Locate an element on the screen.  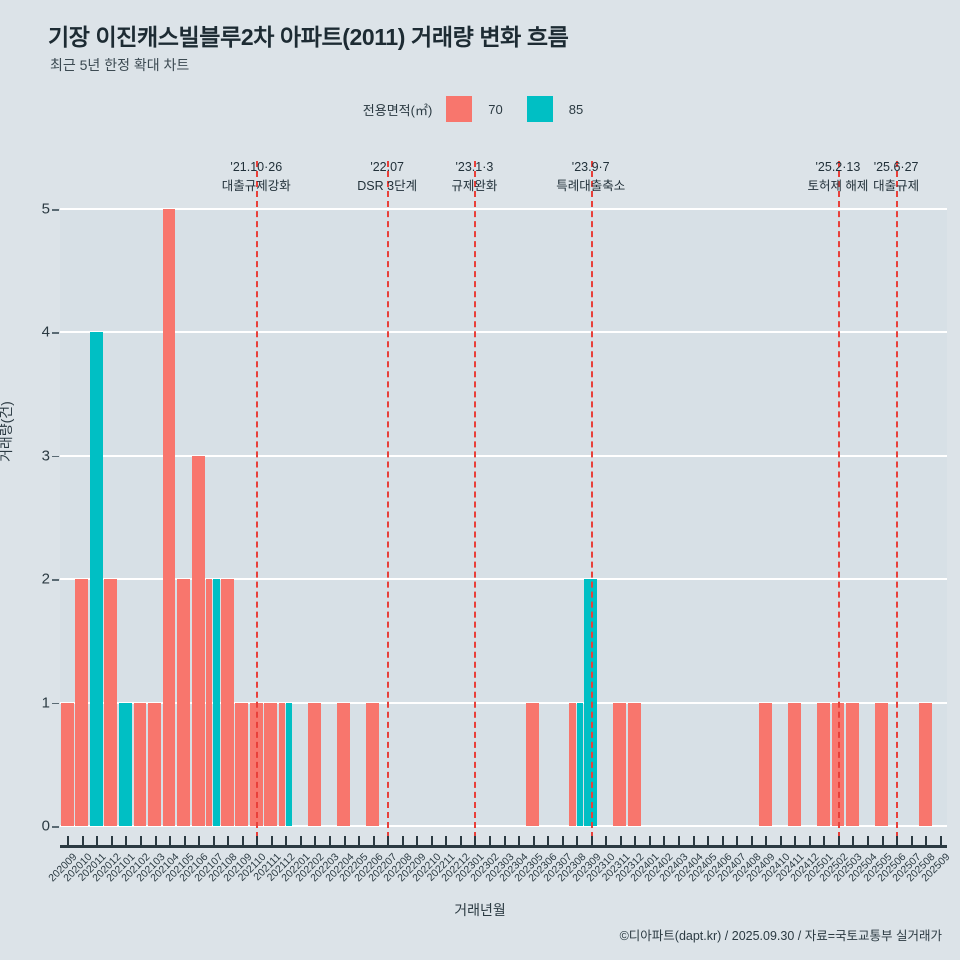
y-axis-tick-label: 2 is located at coordinates (45, 579).